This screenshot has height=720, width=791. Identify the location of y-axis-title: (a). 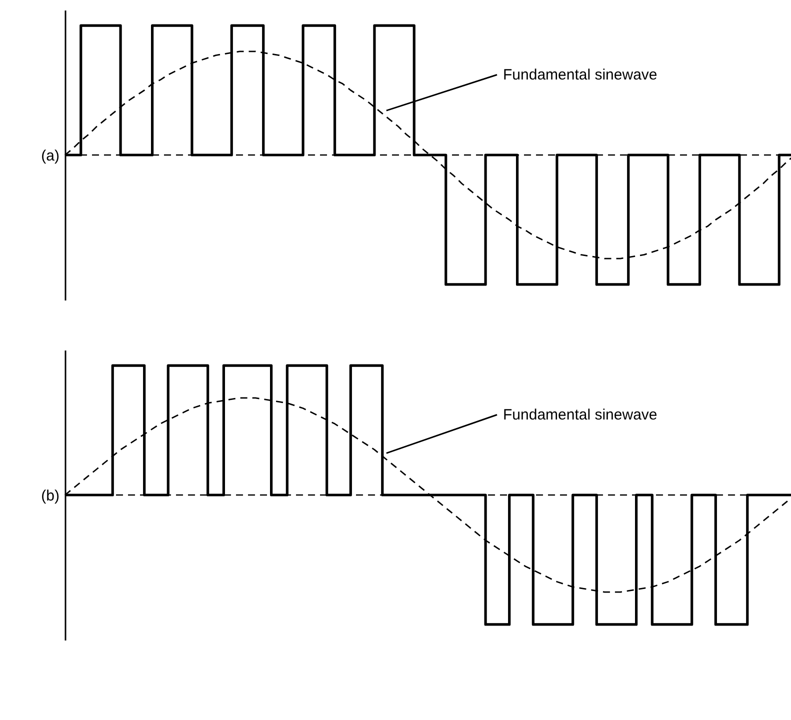
(50, 156).